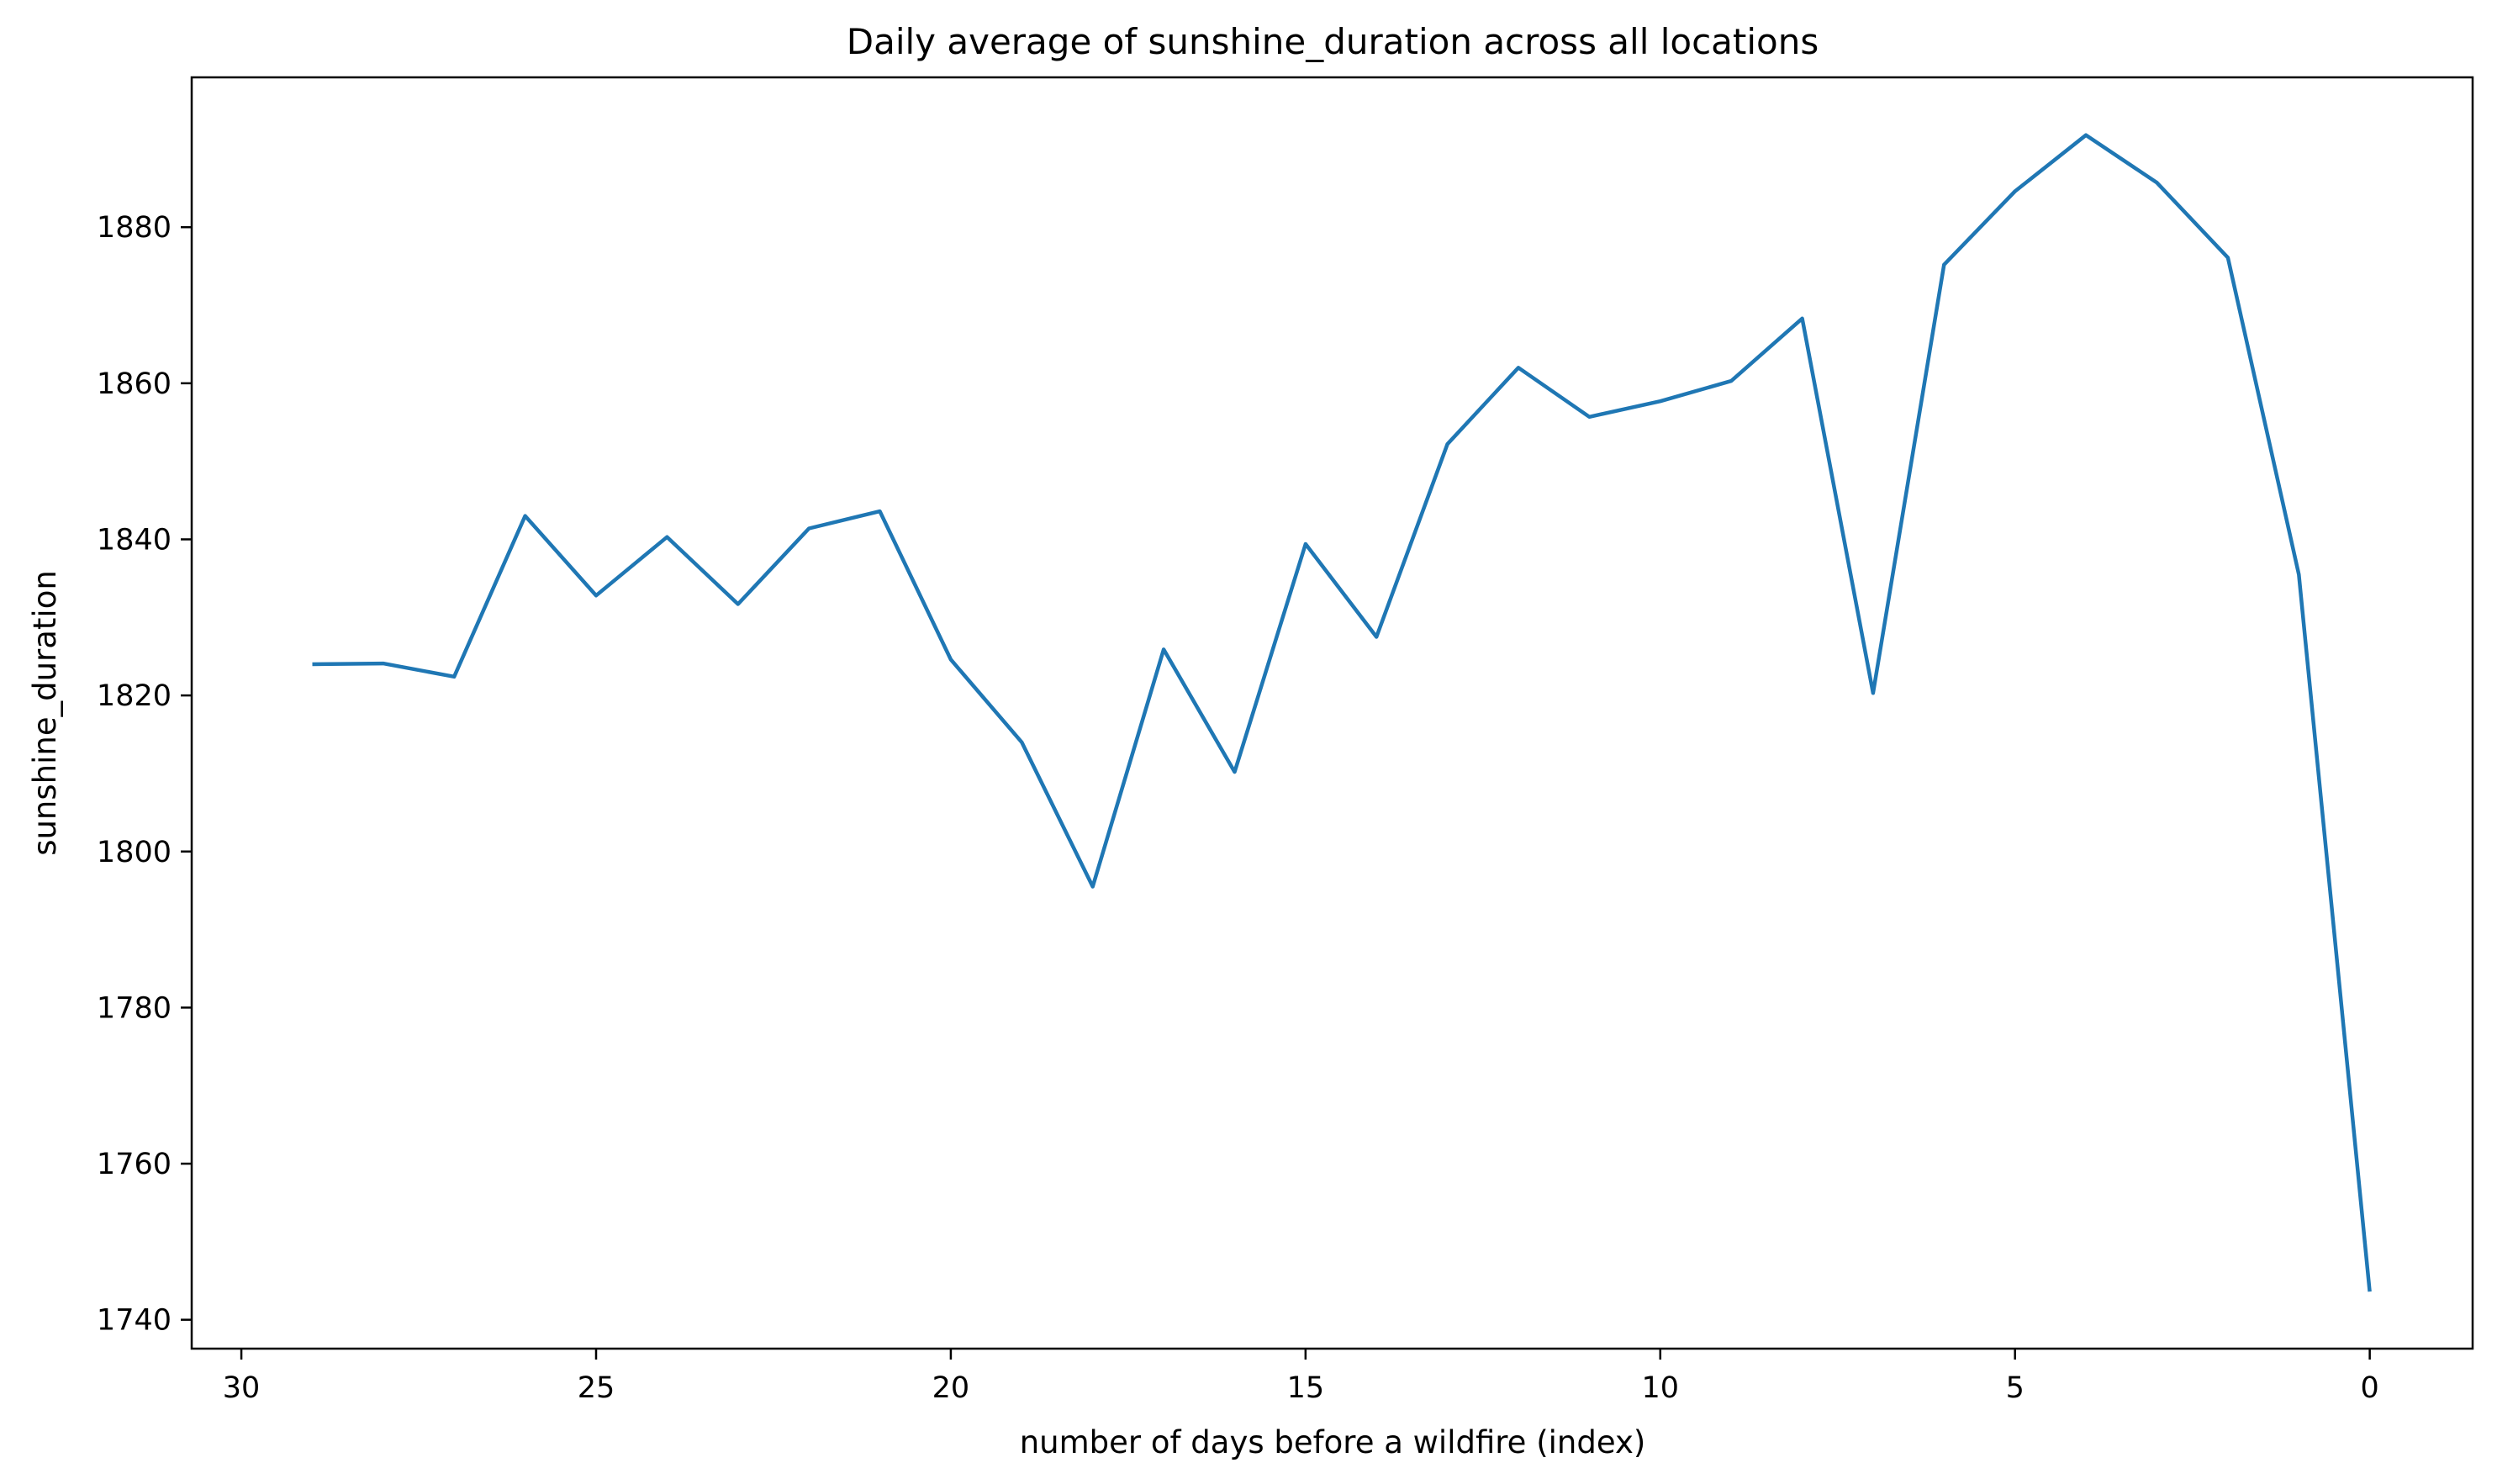 This screenshot has width=2497, height=1484. What do you see at coordinates (134, 384) in the screenshot?
I see `y-tick-label: 1860` at bounding box center [134, 384].